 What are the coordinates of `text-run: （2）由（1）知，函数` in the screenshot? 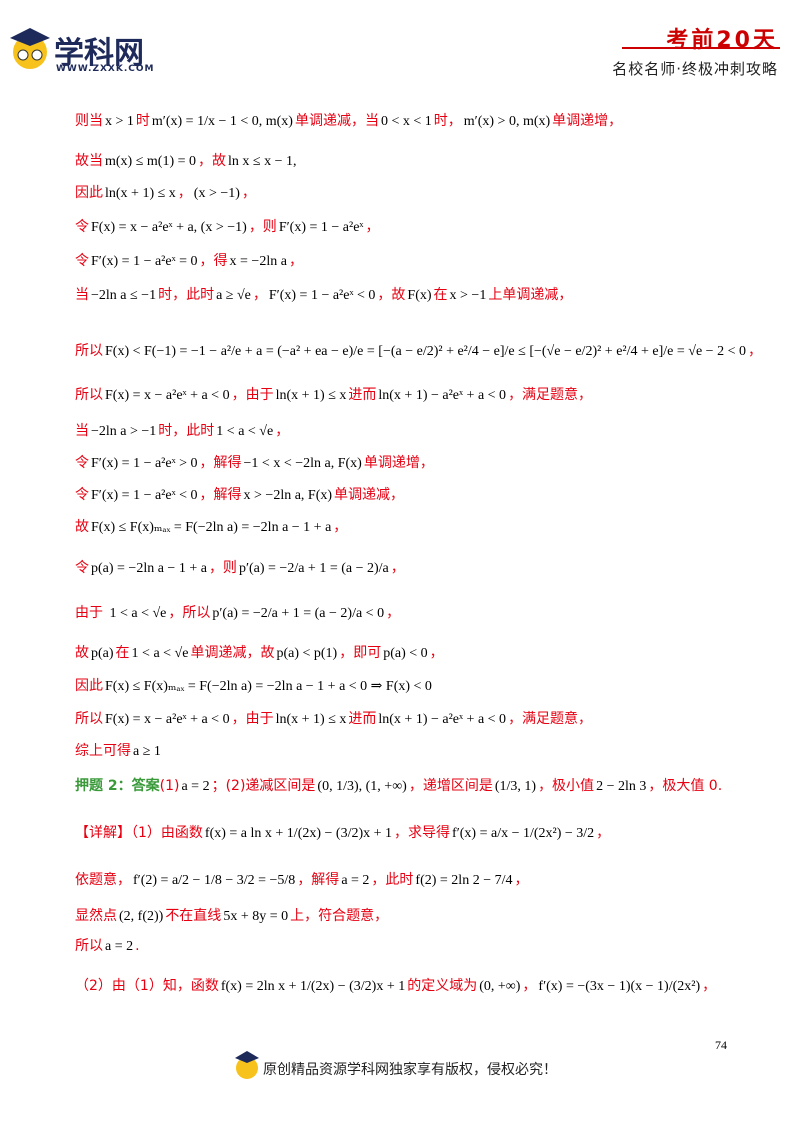 It's located at (147, 986).